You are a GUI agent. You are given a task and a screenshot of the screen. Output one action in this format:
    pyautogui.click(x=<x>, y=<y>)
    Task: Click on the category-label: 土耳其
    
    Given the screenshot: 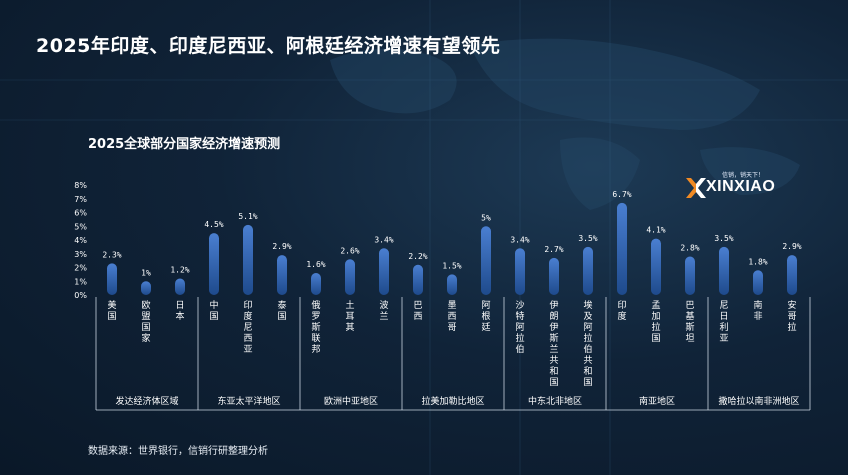 What is the action you would take?
    pyautogui.click(x=349, y=316)
    